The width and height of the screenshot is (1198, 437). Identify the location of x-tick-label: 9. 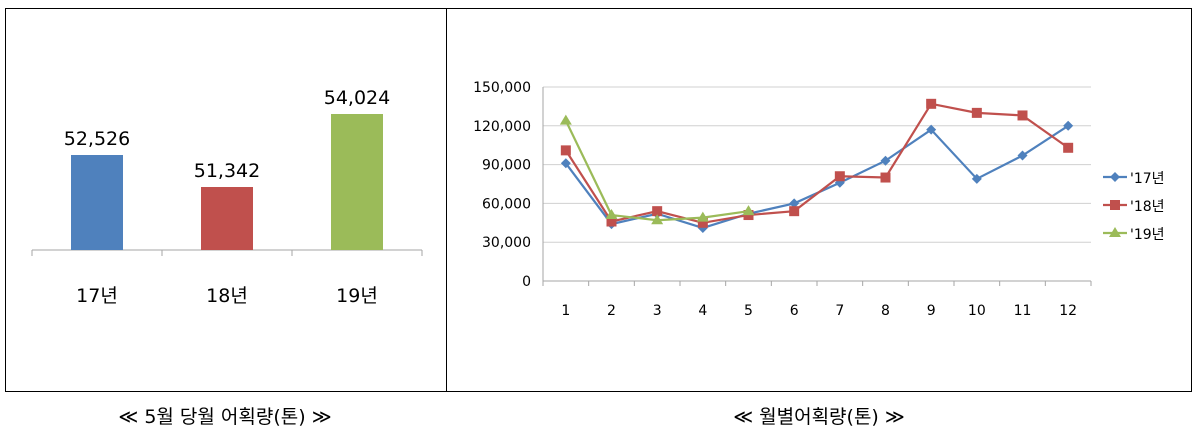
(931, 311).